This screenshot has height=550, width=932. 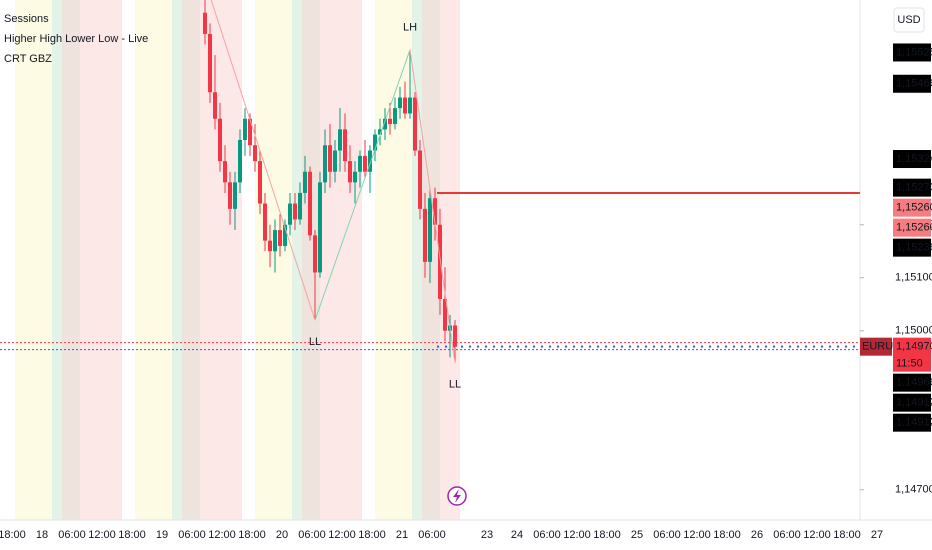 I want to click on x-tick-label: 21, so click(x=402, y=535).